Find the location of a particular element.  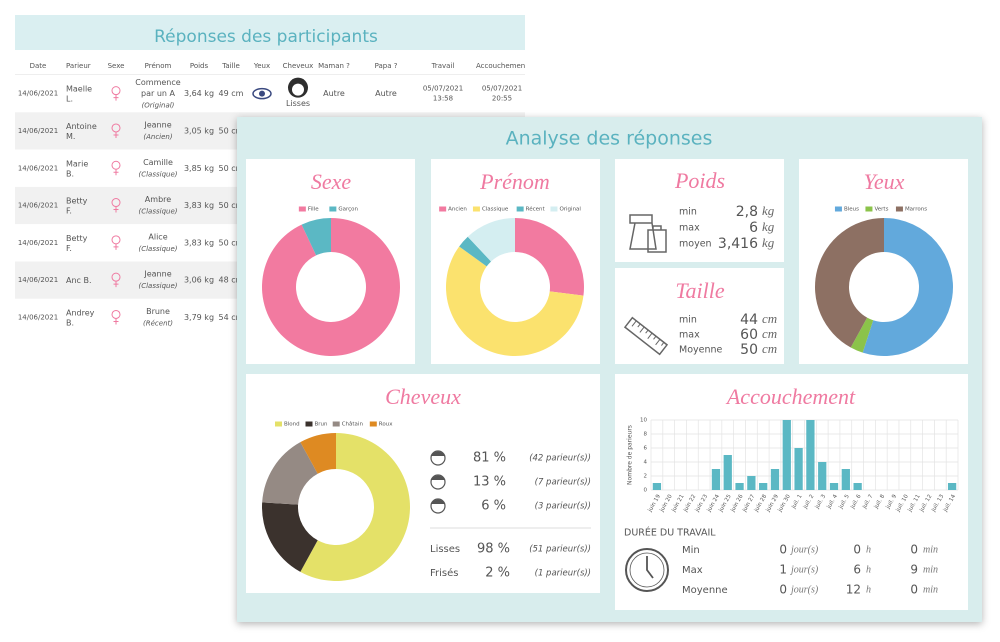

hair-pct: 81 % is located at coordinates (489, 458).